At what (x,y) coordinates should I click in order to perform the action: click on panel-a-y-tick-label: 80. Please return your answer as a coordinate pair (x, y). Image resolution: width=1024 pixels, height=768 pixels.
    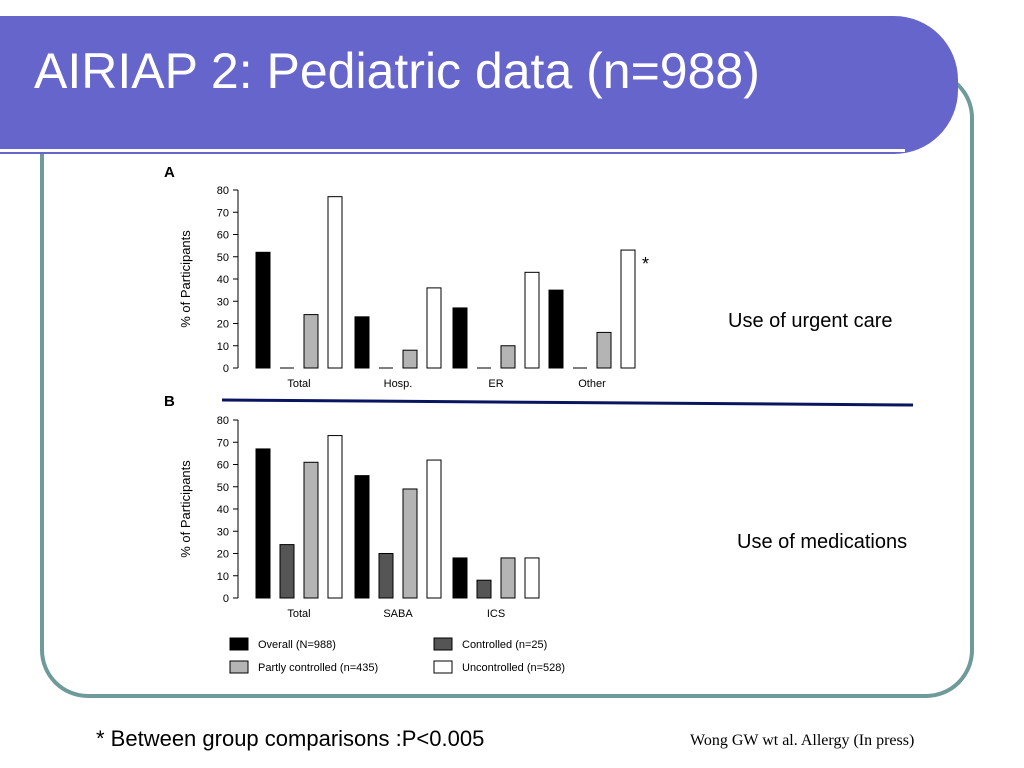
    Looking at the image, I should click on (223, 191).